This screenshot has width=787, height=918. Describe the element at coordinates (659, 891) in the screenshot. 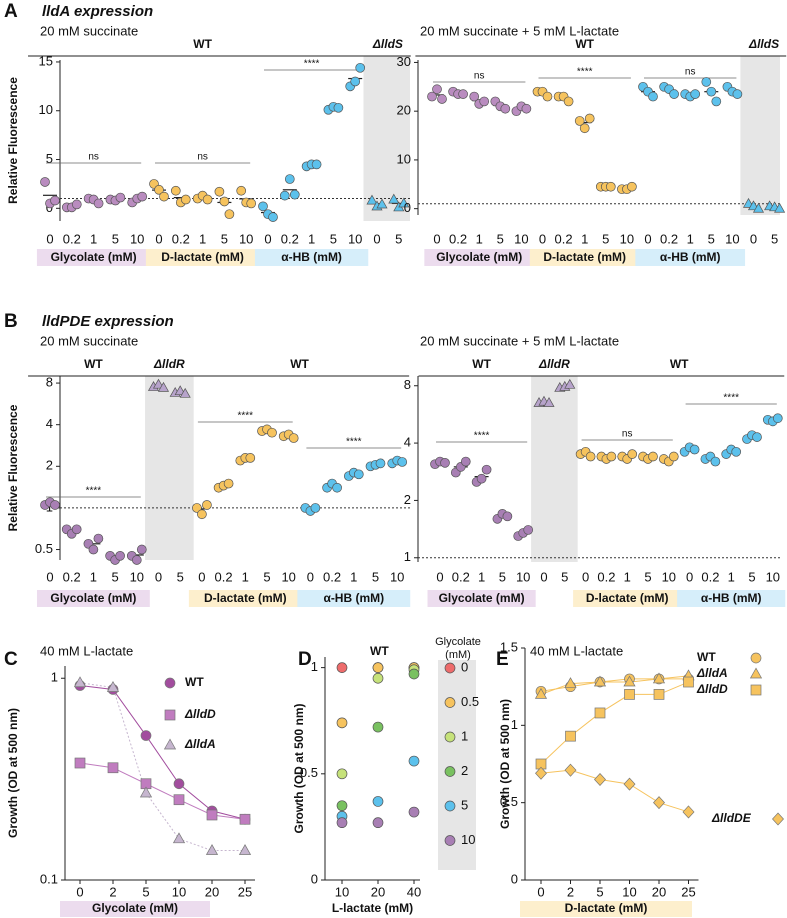

I see `x-tick-label: 20` at that location.